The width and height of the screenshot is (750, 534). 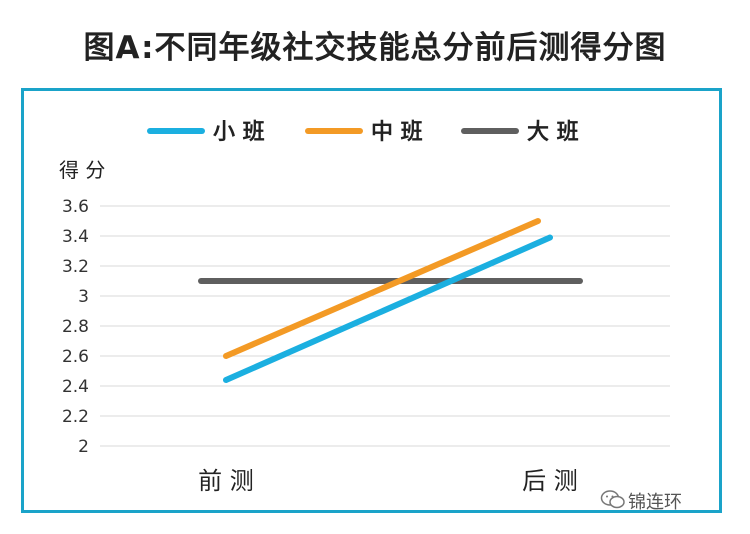 I want to click on y-tick-labels: 2 2.2 2.4 2.6 2.8 3 3.2 3.4 3.6, so click(x=75, y=327).